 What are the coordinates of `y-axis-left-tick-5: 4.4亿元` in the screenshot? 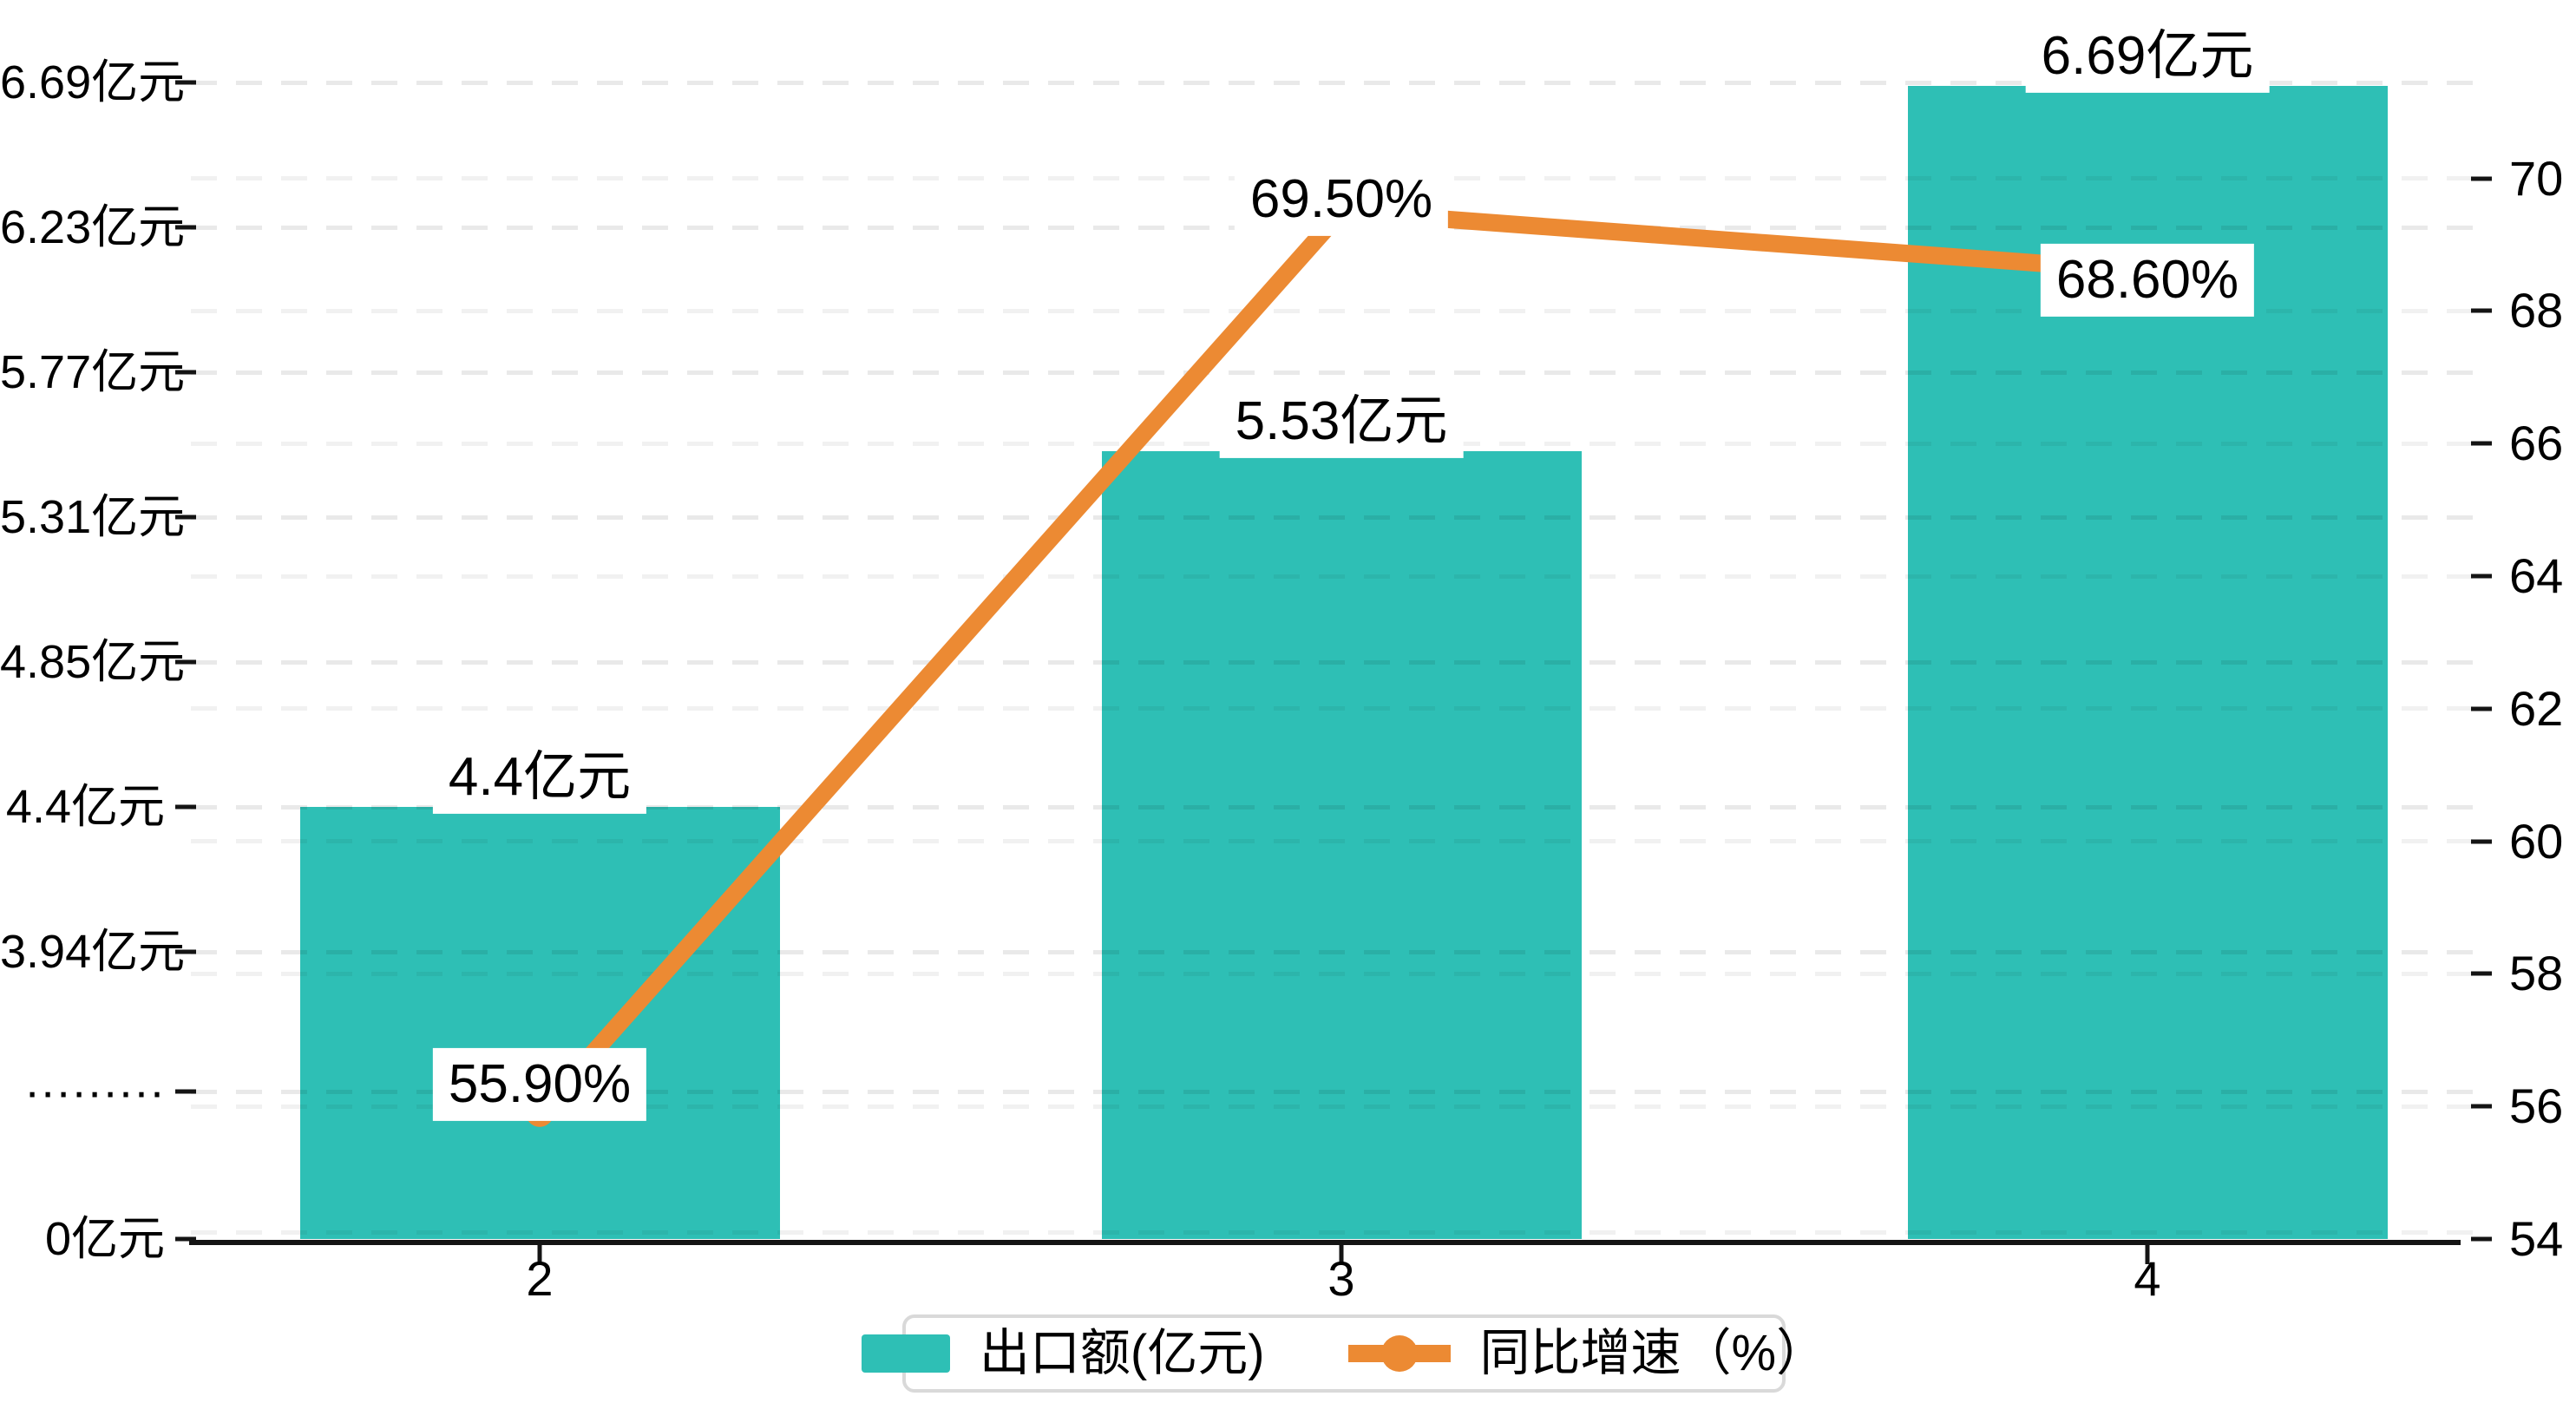 It's located at (85, 807).